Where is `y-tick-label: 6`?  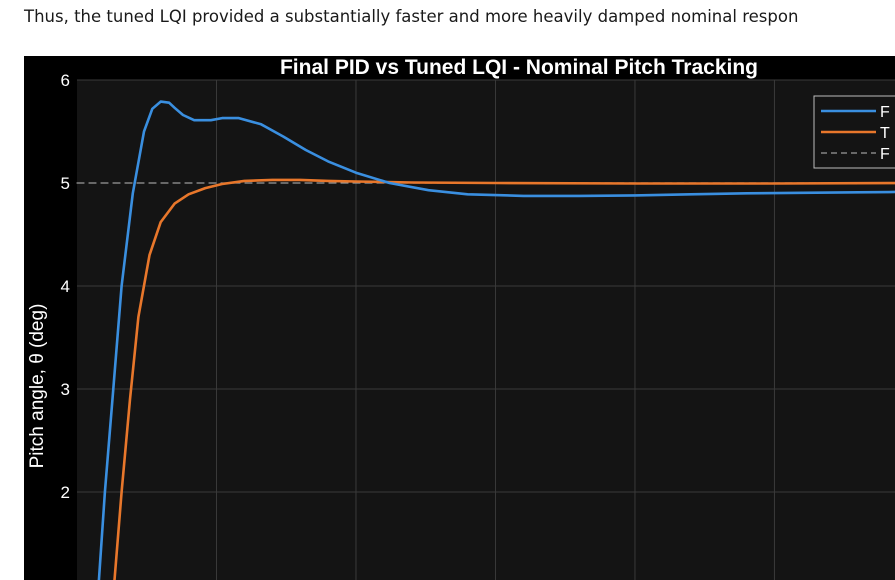
y-tick-label: 6 is located at coordinates (65, 80).